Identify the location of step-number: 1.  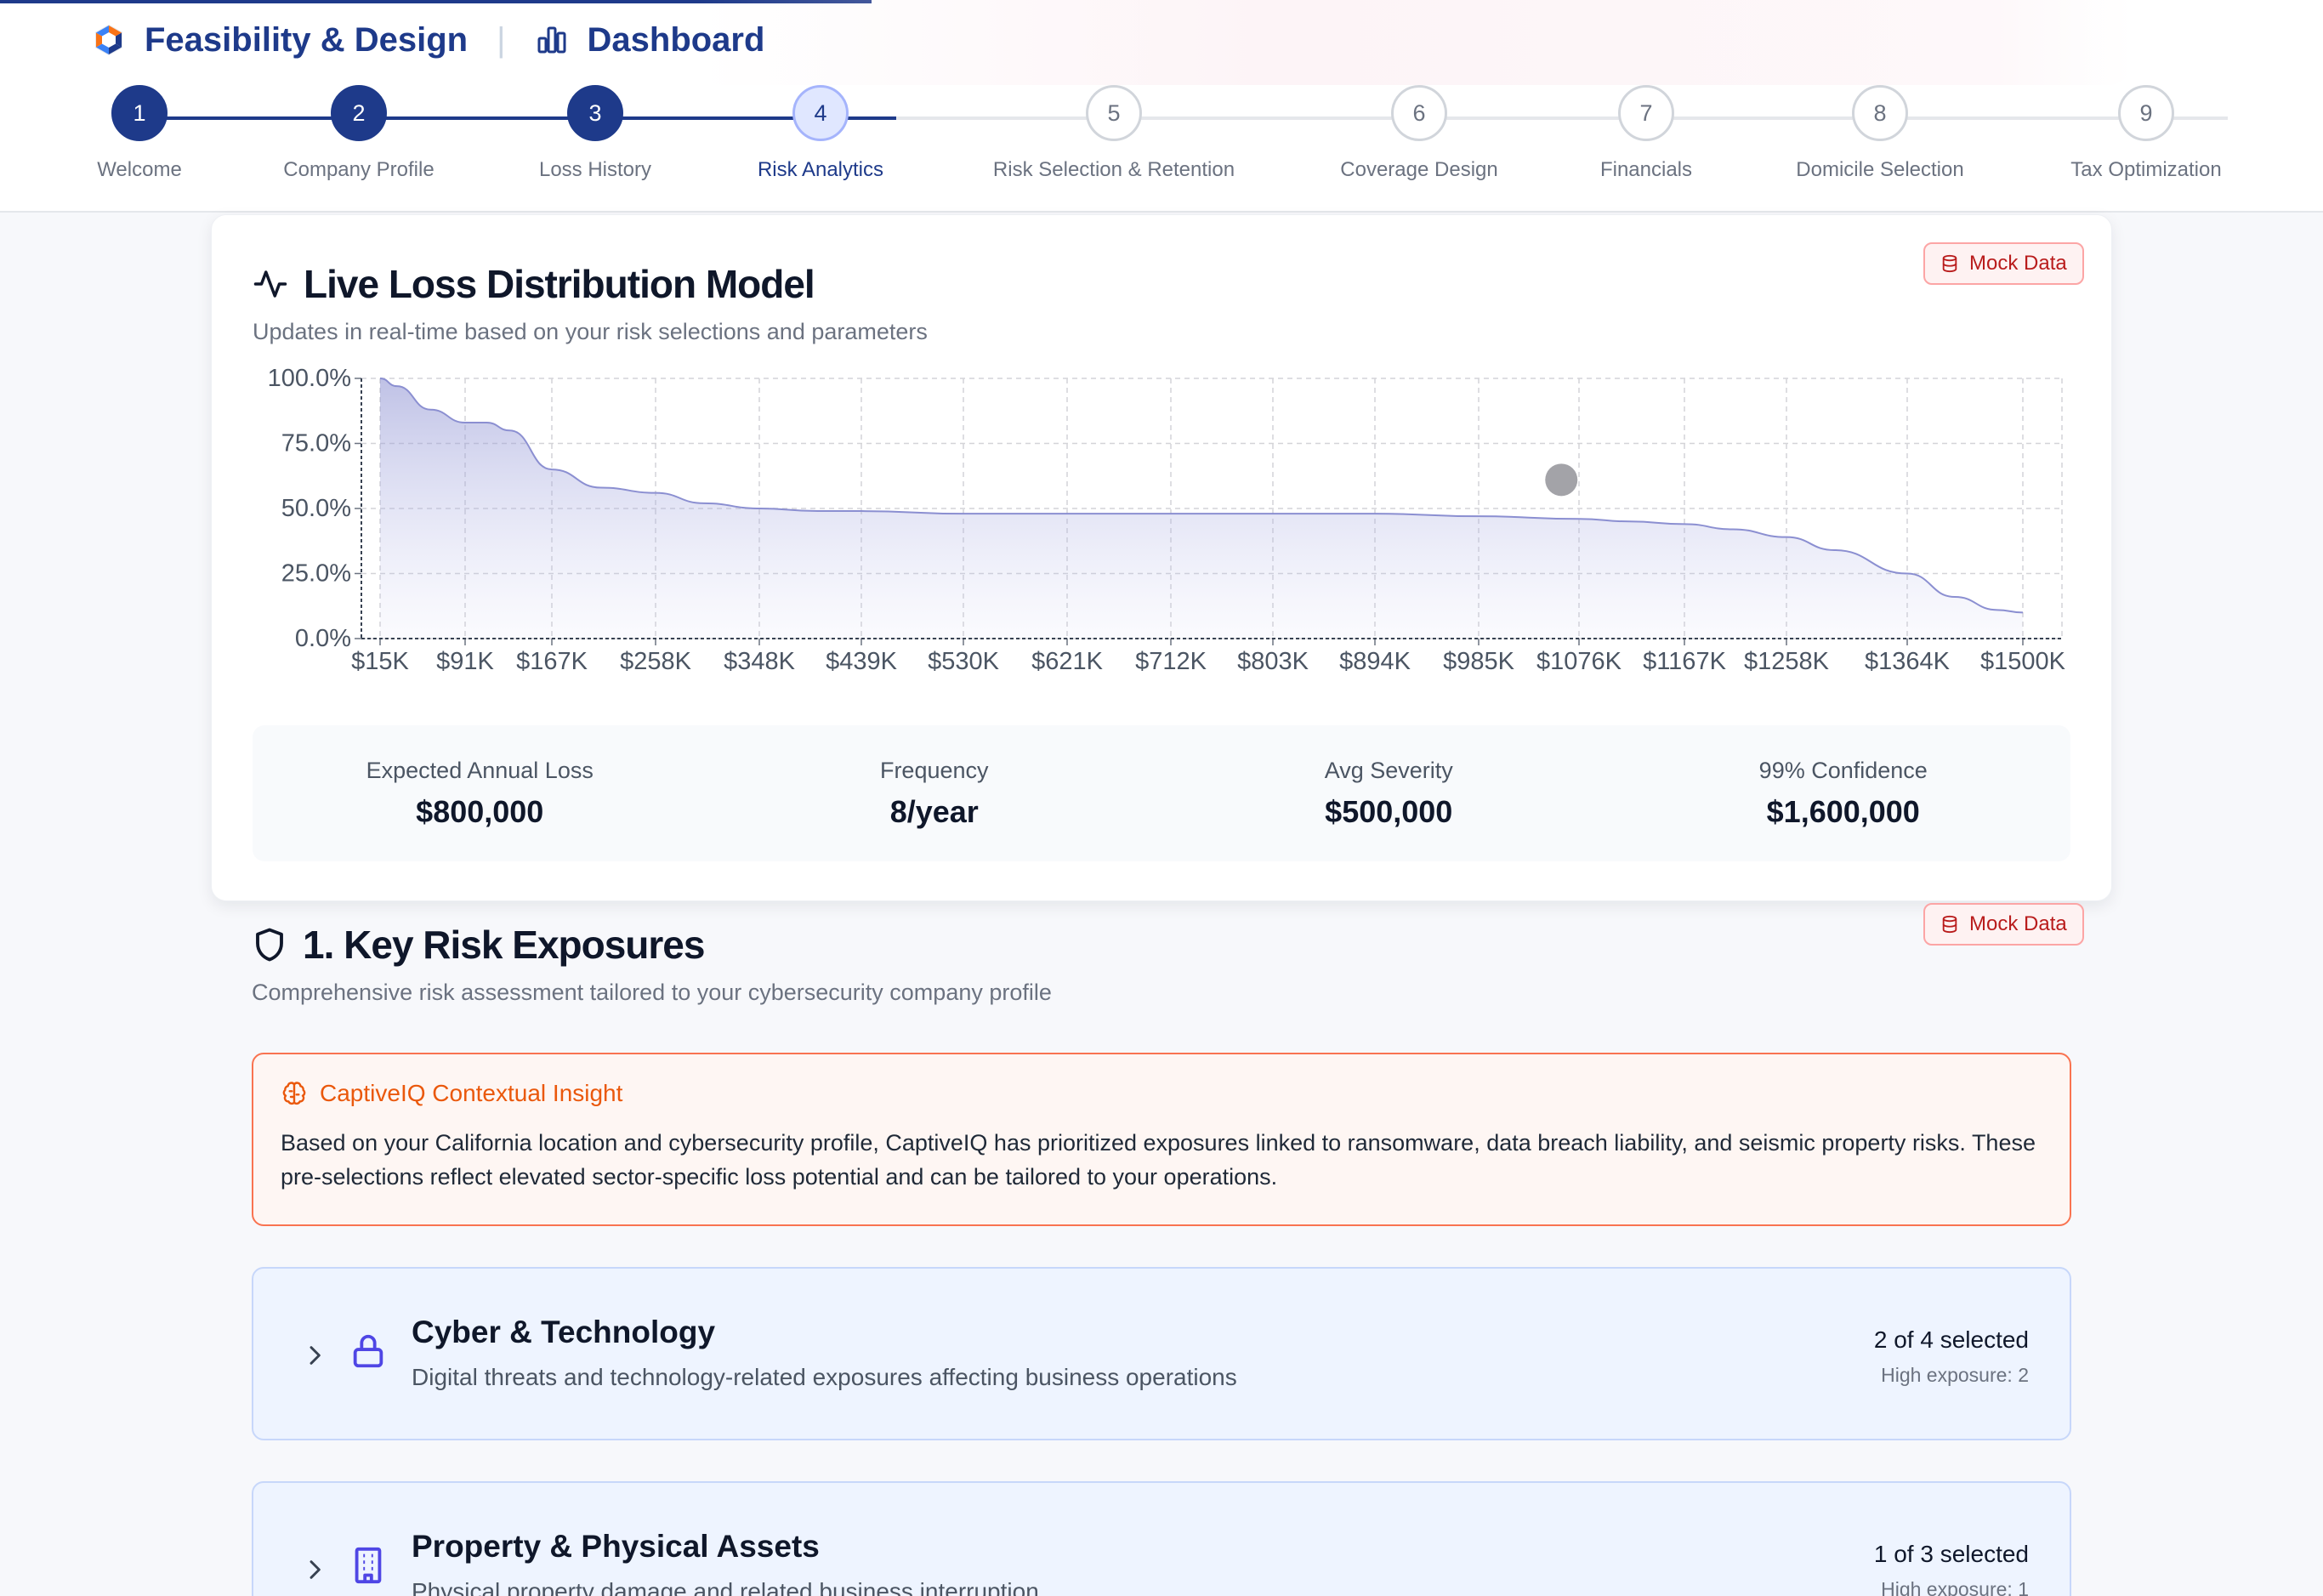
(139, 113).